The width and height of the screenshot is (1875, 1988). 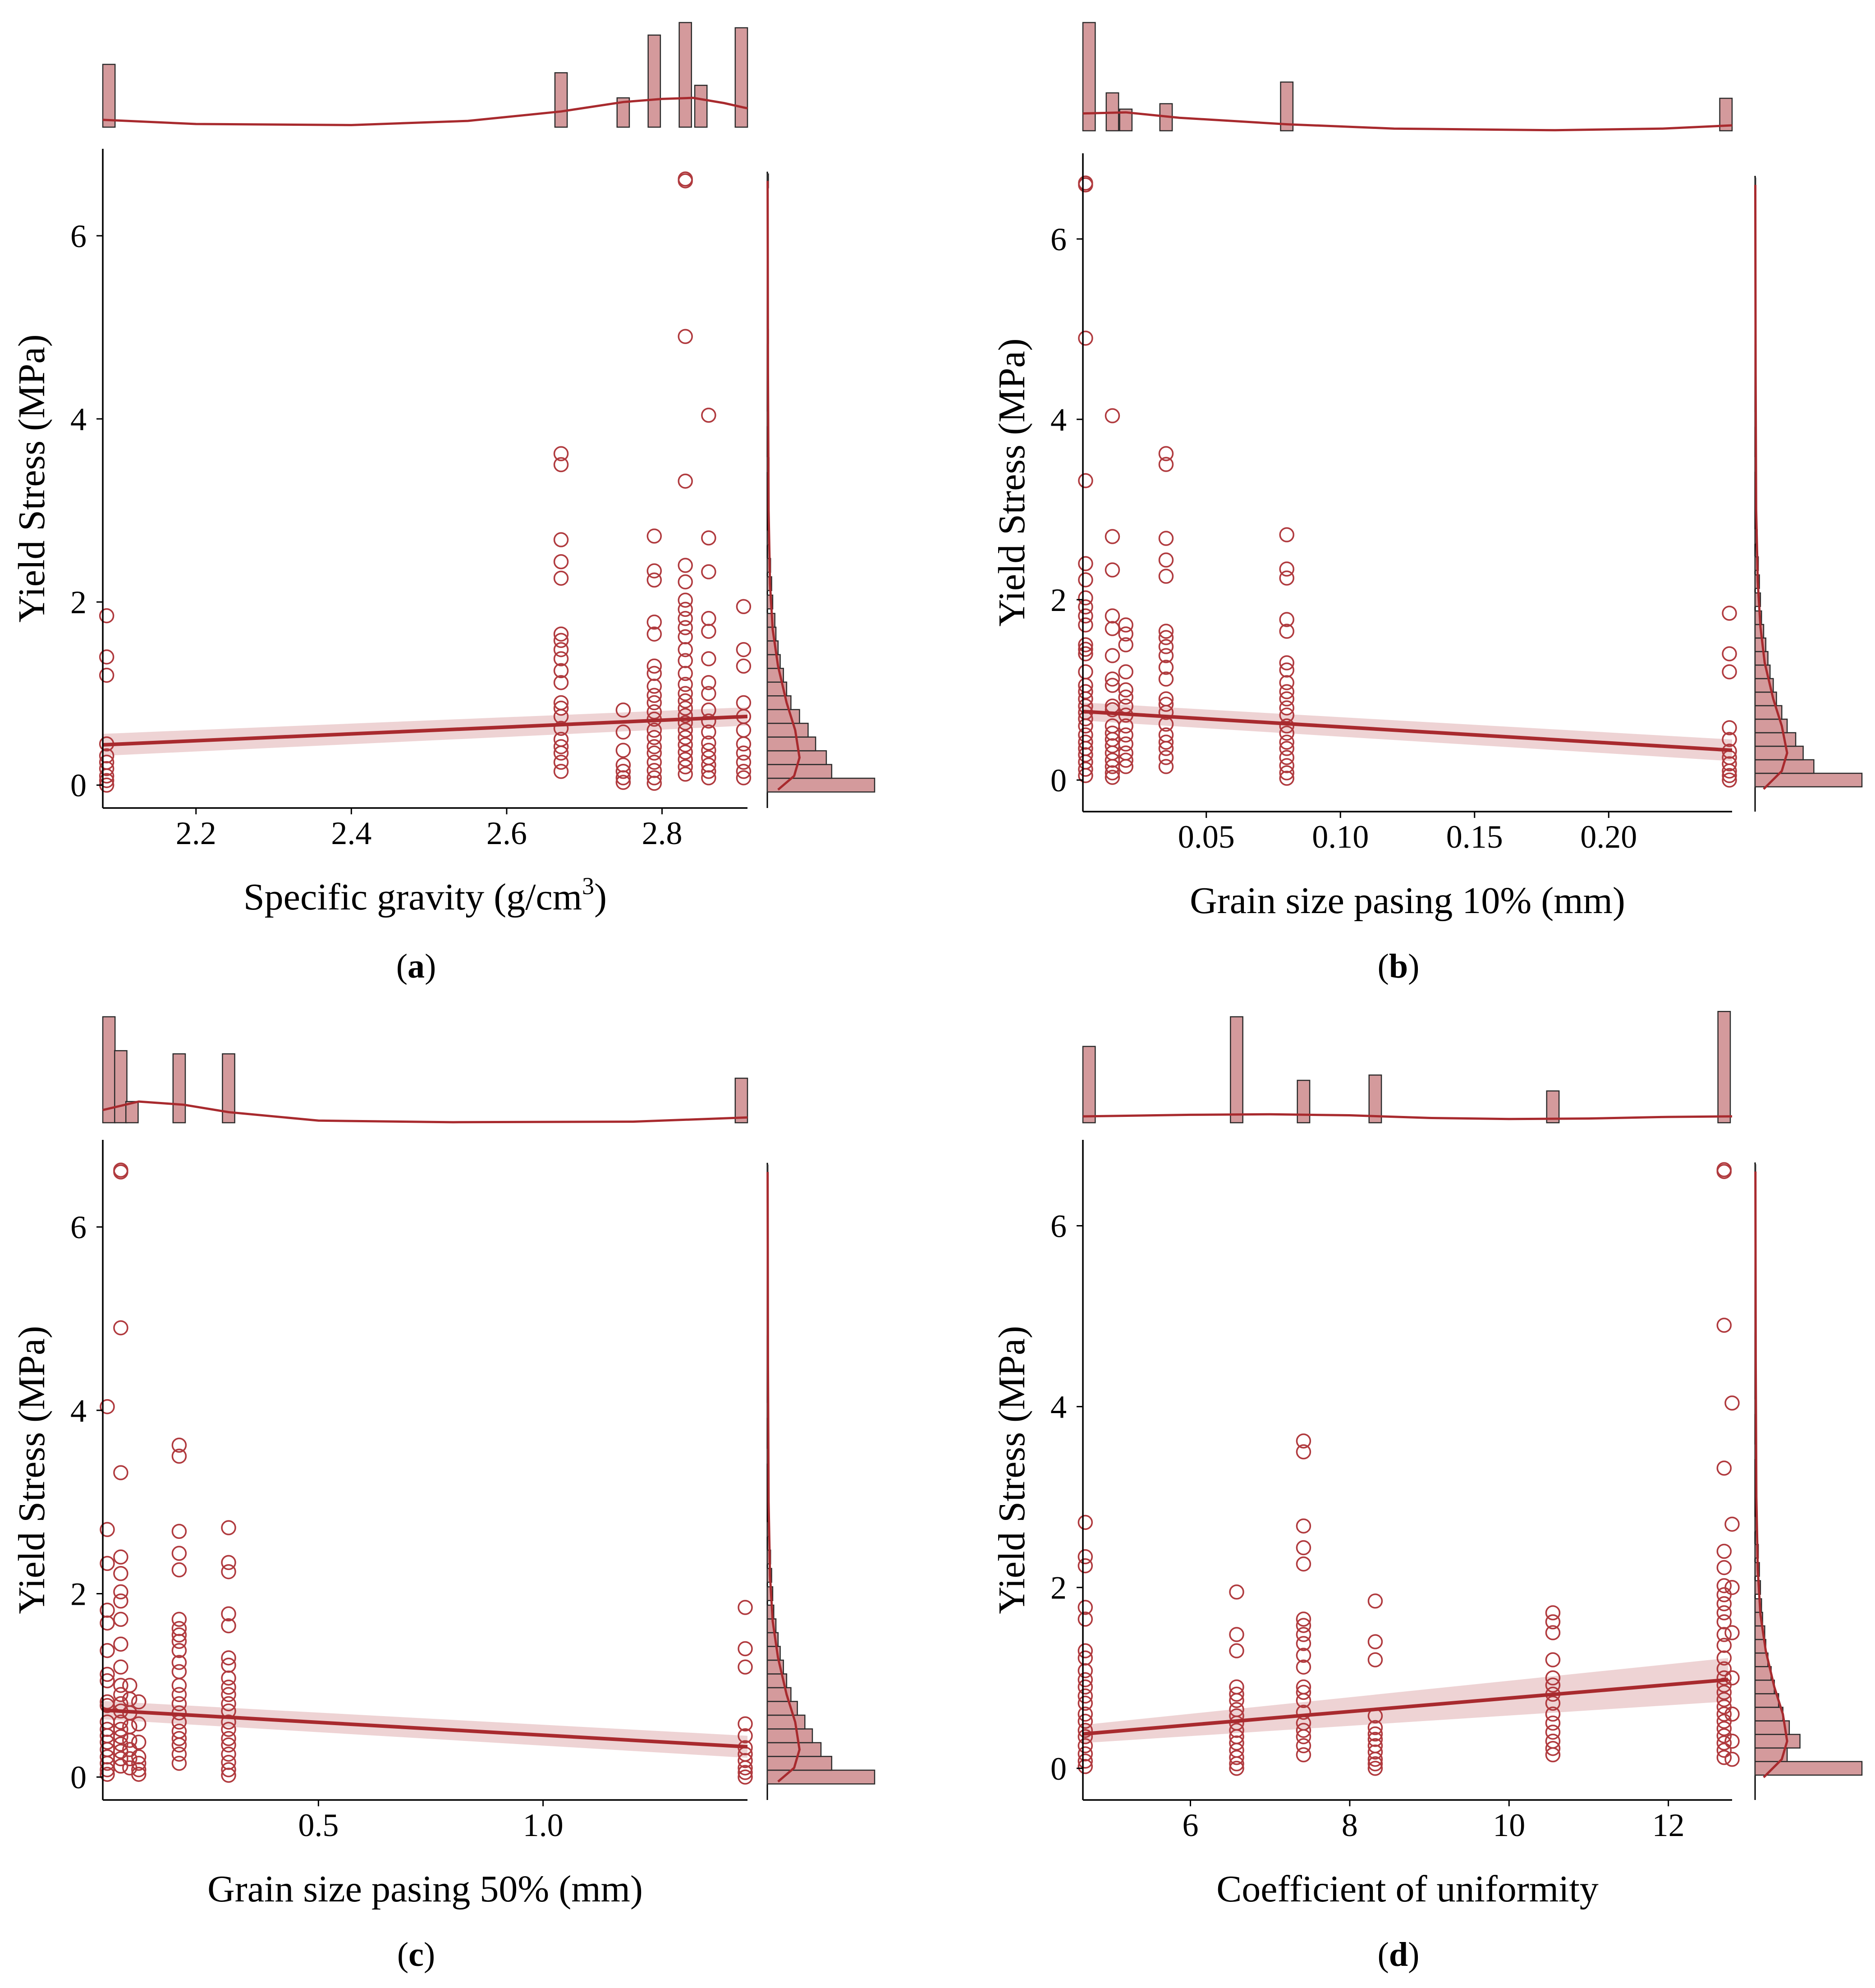 What do you see at coordinates (416, 1955) in the screenshot?
I see `panel-label: (c)` at bounding box center [416, 1955].